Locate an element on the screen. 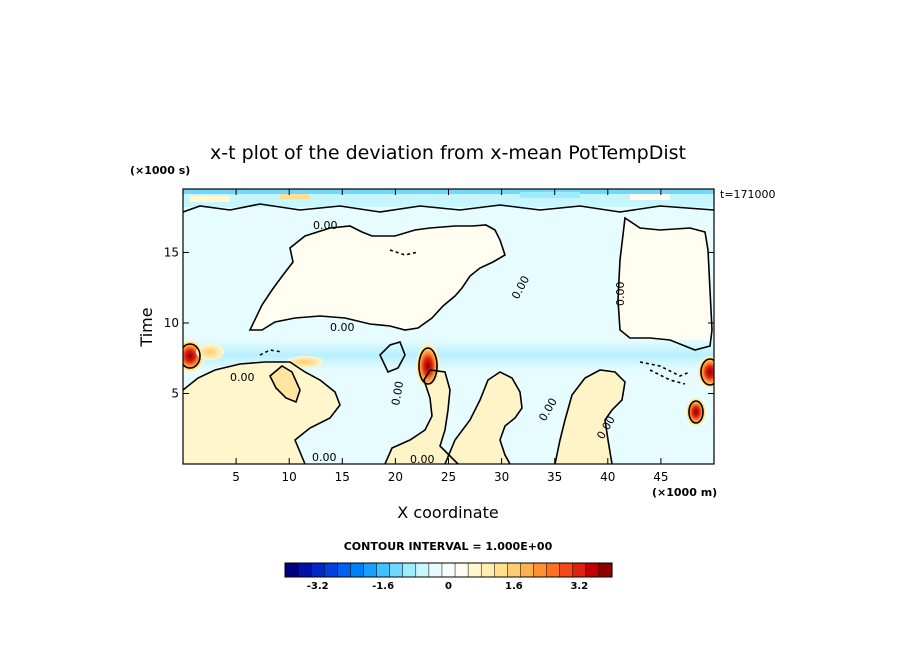 The height and width of the screenshot is (654, 904). colorbar-labels: -3.2 -1.6 0 1.6 3.2 is located at coordinates (447, 586).